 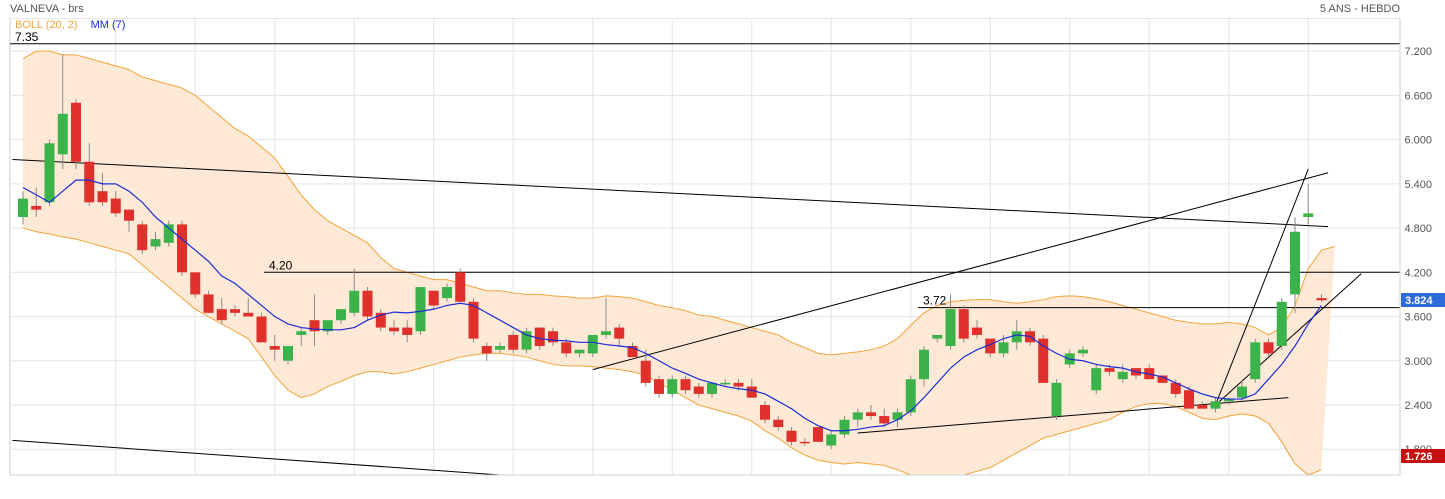 I want to click on top-margin, so click(x=722, y=9).